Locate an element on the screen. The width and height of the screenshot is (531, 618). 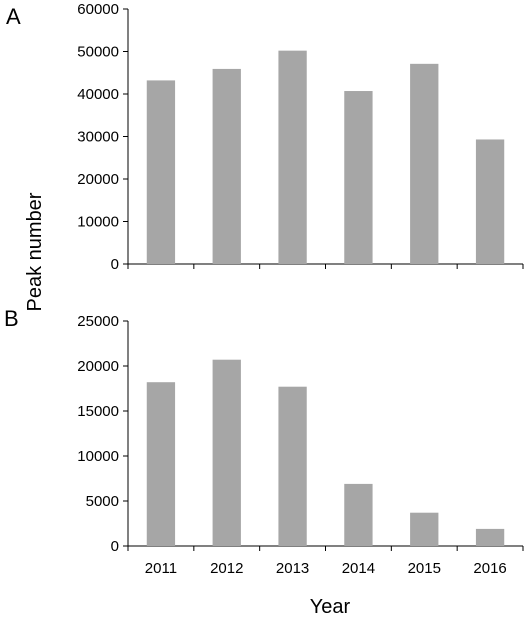
y-tick-label-a: 60000 is located at coordinates (98, 9).